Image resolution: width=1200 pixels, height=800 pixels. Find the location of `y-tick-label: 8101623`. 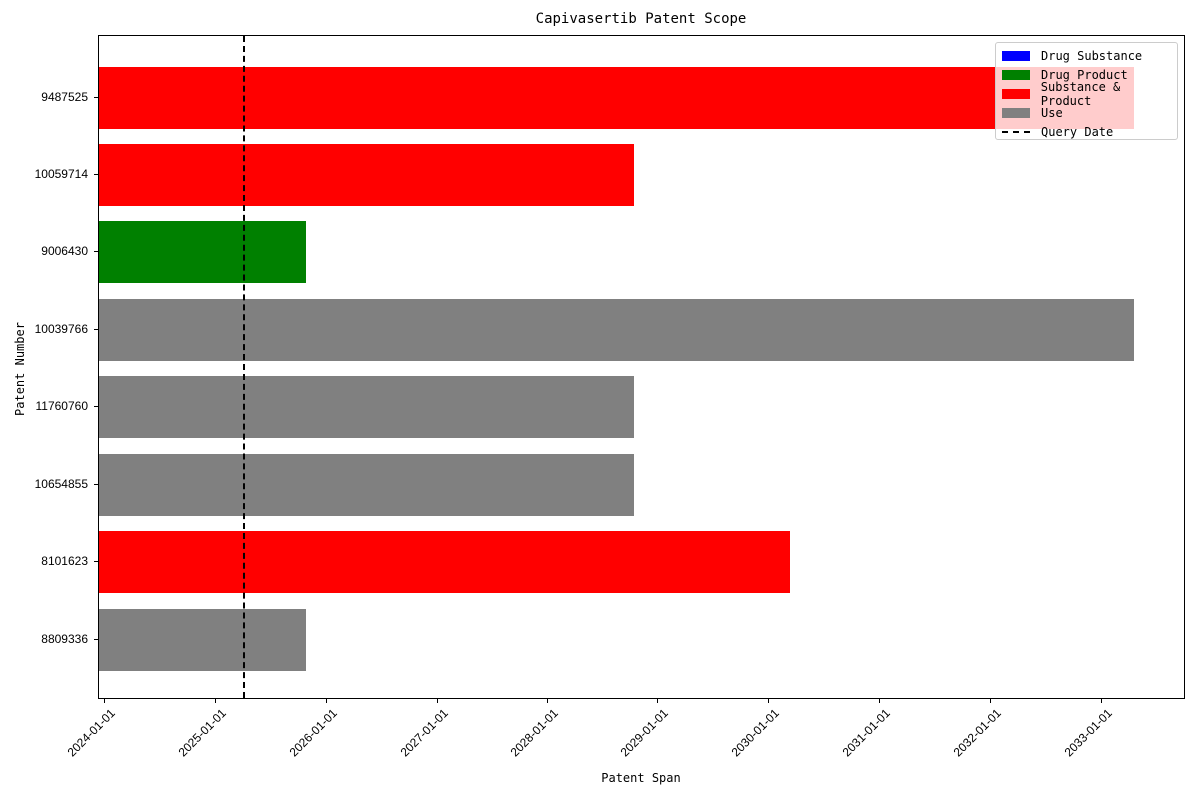

y-tick-label: 8101623 is located at coordinates (64, 561).